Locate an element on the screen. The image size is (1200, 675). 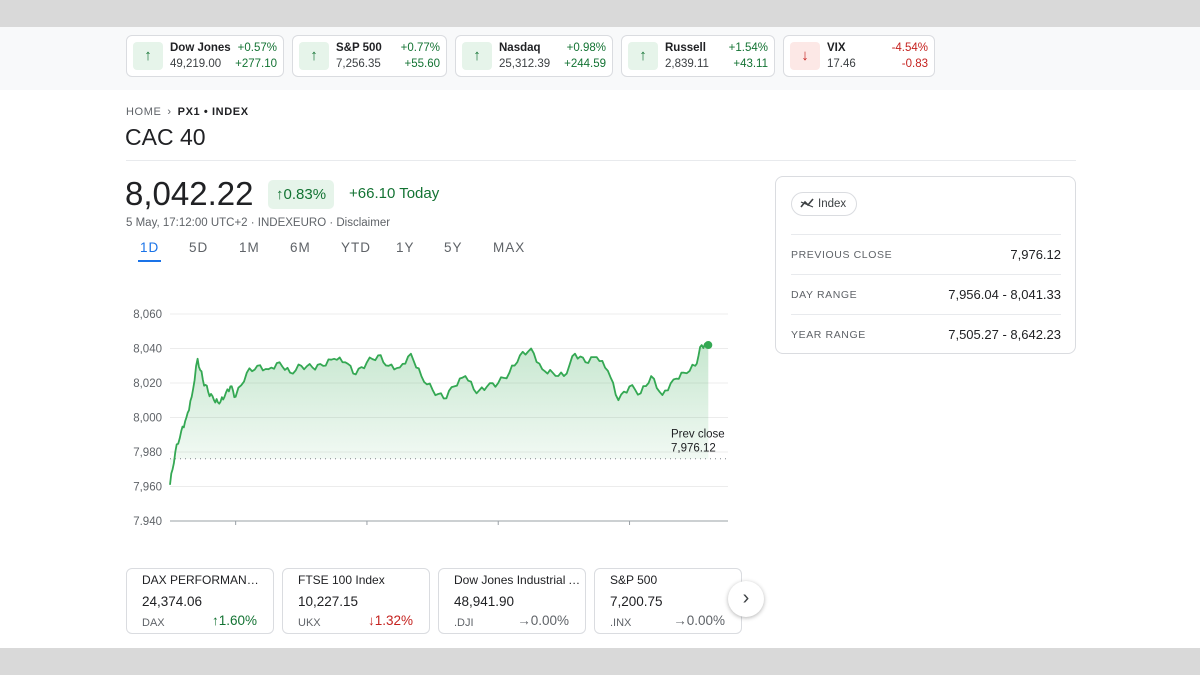
breadcrumb: HOME › PX1 • INDEX is located at coordinates (187, 112).